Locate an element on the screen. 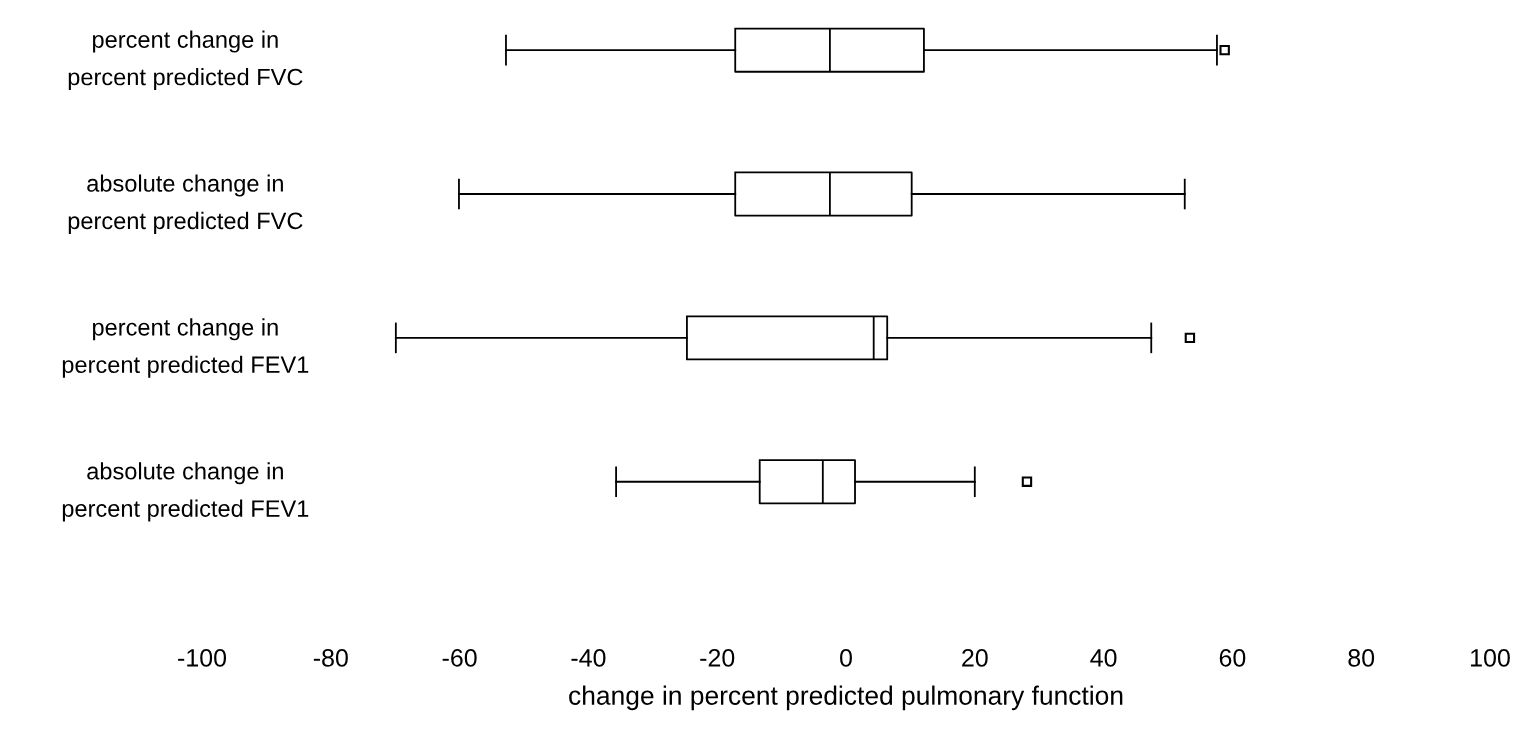  x-tick-label: -40 is located at coordinates (588, 657).